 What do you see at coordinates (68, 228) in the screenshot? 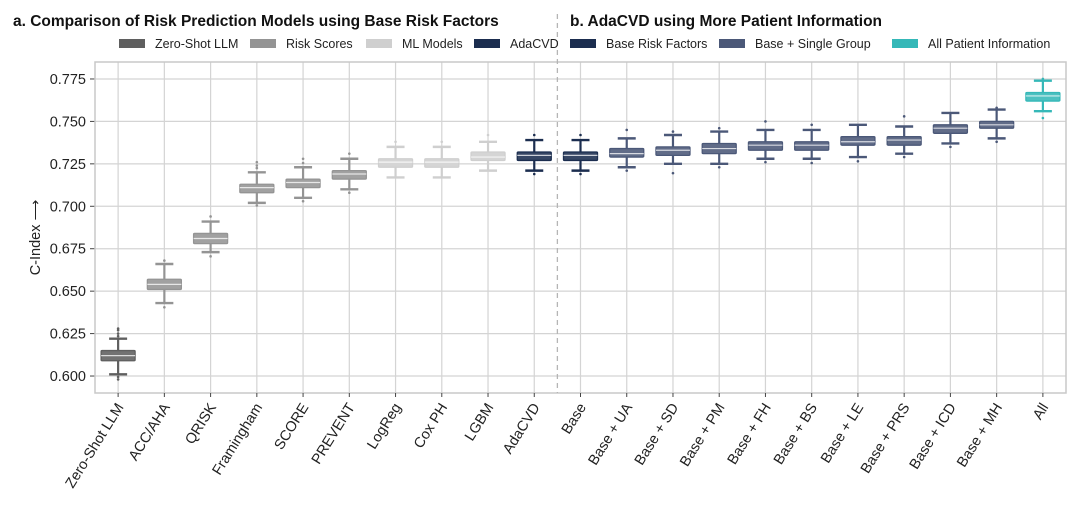
I see `y-tick-labels: 0.600 0.625 0.650 0.675 0.700 0.725 0.750 0.775` at bounding box center [68, 228].